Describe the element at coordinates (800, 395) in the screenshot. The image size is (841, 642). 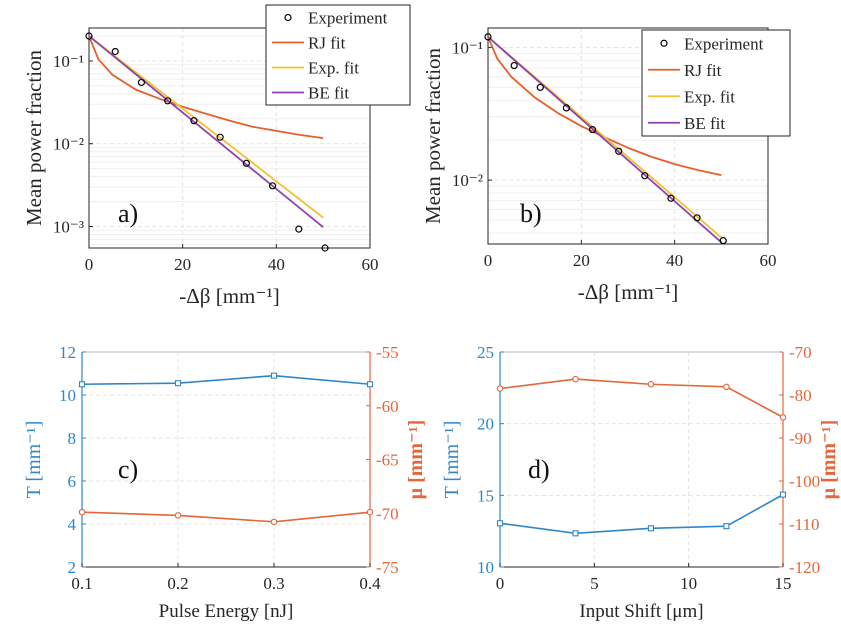
I see `right-y-tick-label: -80` at that location.